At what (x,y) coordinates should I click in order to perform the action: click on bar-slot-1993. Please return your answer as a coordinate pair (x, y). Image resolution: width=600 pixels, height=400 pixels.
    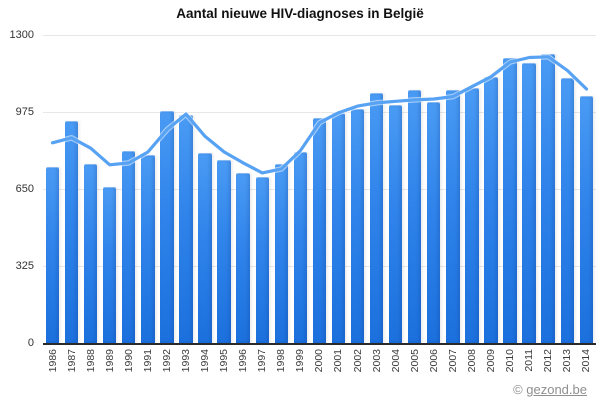
    Looking at the image, I should click on (185, 189).